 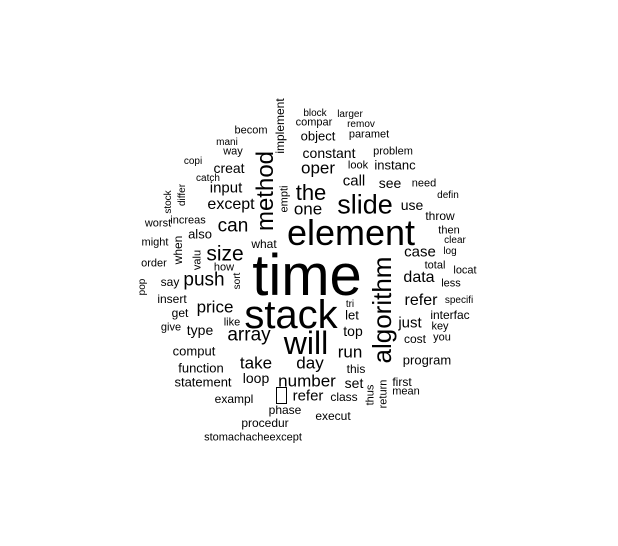 I want to click on cloud-word: when, so click(x=178, y=250).